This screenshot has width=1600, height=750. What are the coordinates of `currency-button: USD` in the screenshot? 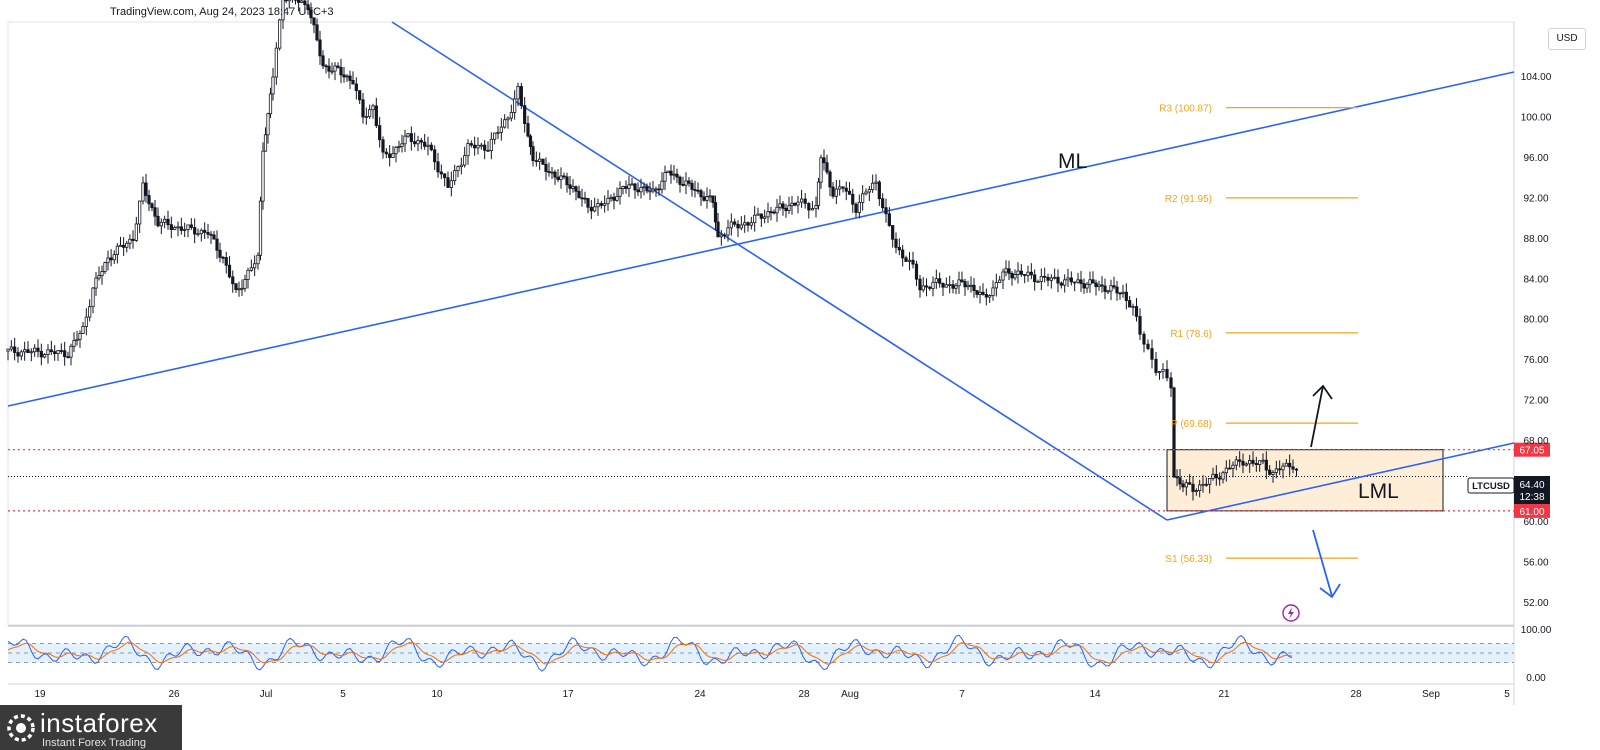 It's located at (1567, 39).